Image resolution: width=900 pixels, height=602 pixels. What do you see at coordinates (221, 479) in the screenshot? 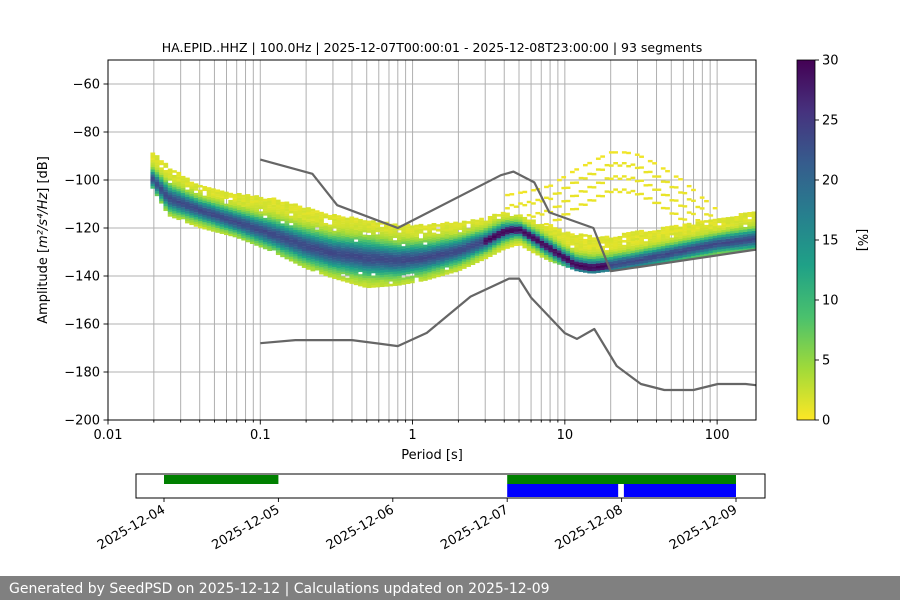
I see `coverage-green-block` at bounding box center [221, 479].